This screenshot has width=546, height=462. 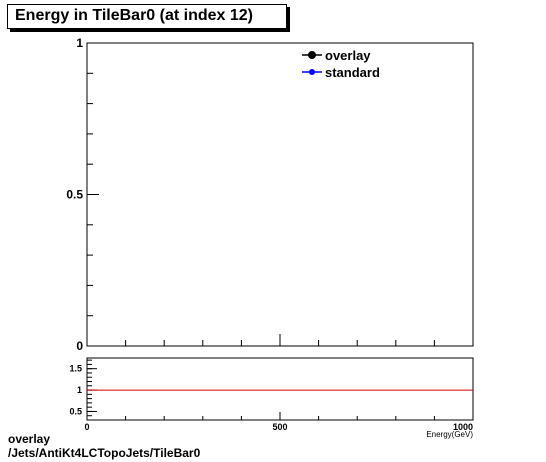 I want to click on chart-title: Energy in TileBar0 (at index 12), so click(x=134, y=15).